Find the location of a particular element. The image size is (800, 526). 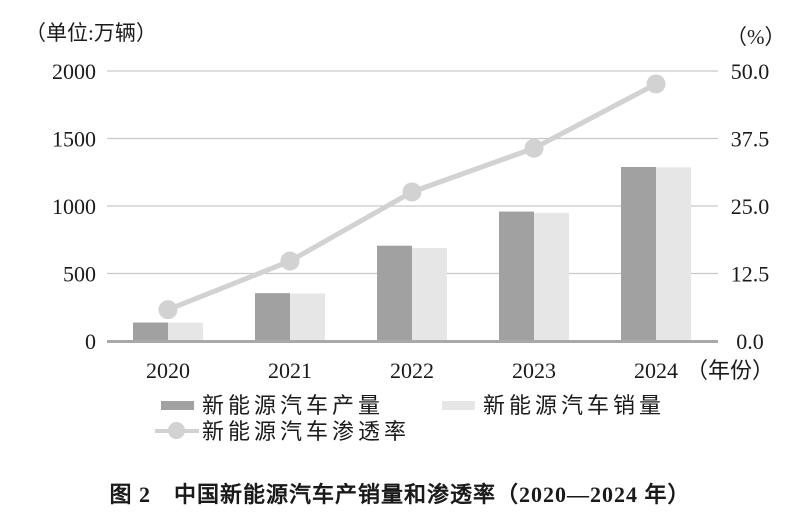

penetration-point-2024 is located at coordinates (656, 84).